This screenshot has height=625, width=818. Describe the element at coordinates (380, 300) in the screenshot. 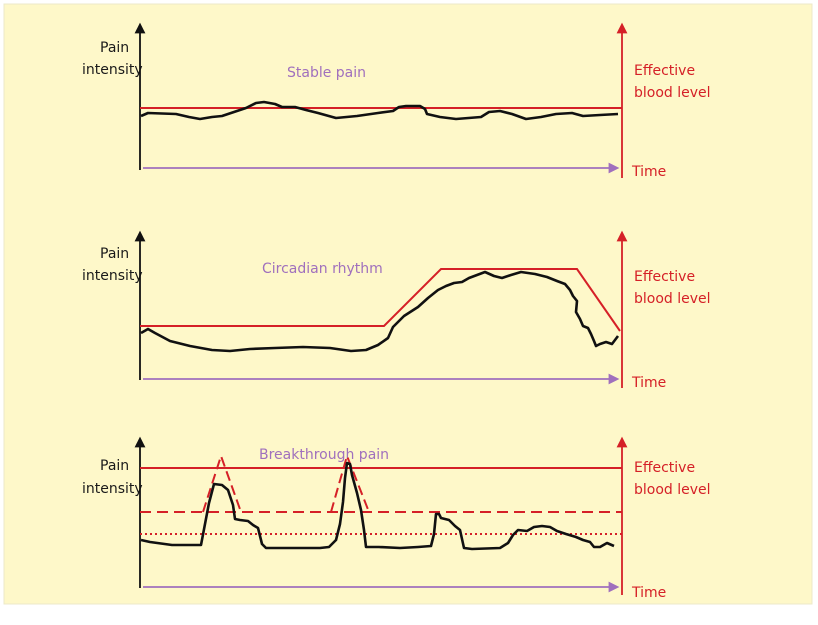

I see `effective-level-line` at that location.